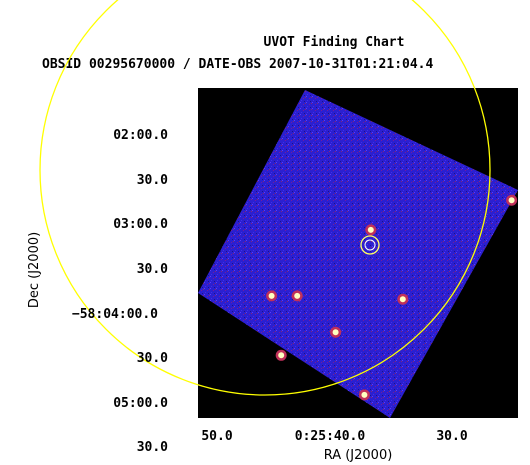  I want to click on target-circle-inner, so click(370, 245).